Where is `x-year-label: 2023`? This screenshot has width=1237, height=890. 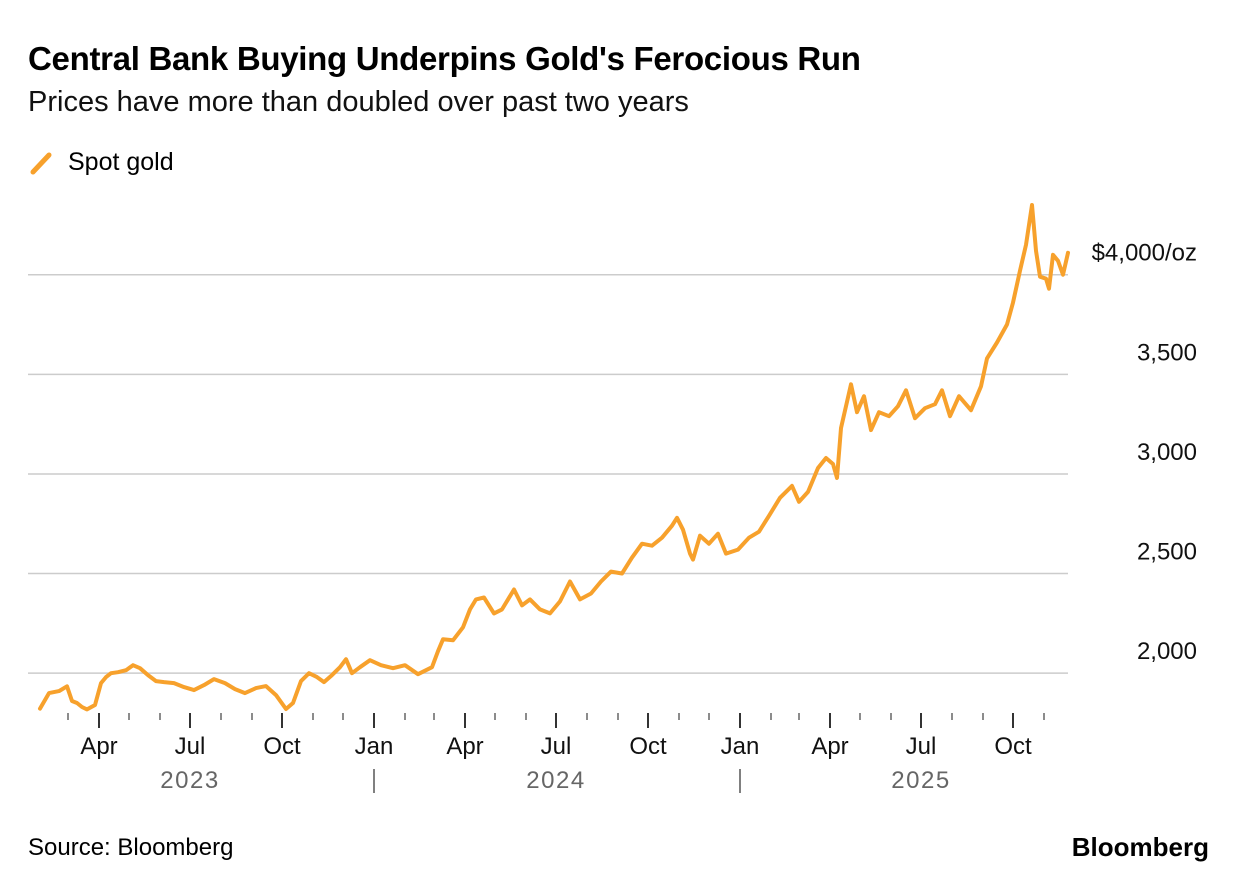
x-year-label: 2023 is located at coordinates (189, 780).